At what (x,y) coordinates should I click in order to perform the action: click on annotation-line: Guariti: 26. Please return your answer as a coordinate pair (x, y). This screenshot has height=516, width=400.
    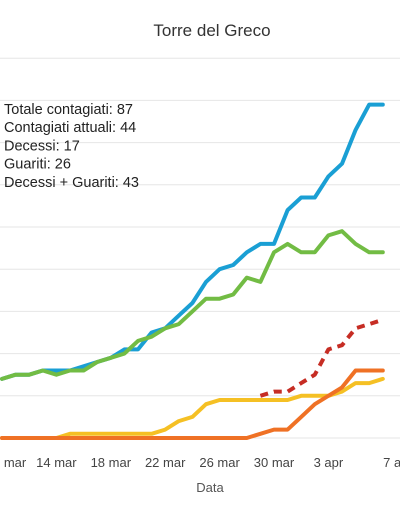
    Looking at the image, I should click on (37, 165).